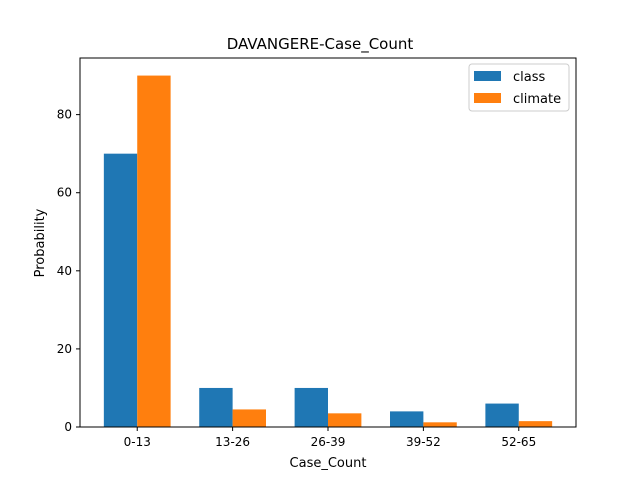 Image resolution: width=640 pixels, height=480 pixels. What do you see at coordinates (519, 87) in the screenshot?
I see `legend: class climate` at bounding box center [519, 87].